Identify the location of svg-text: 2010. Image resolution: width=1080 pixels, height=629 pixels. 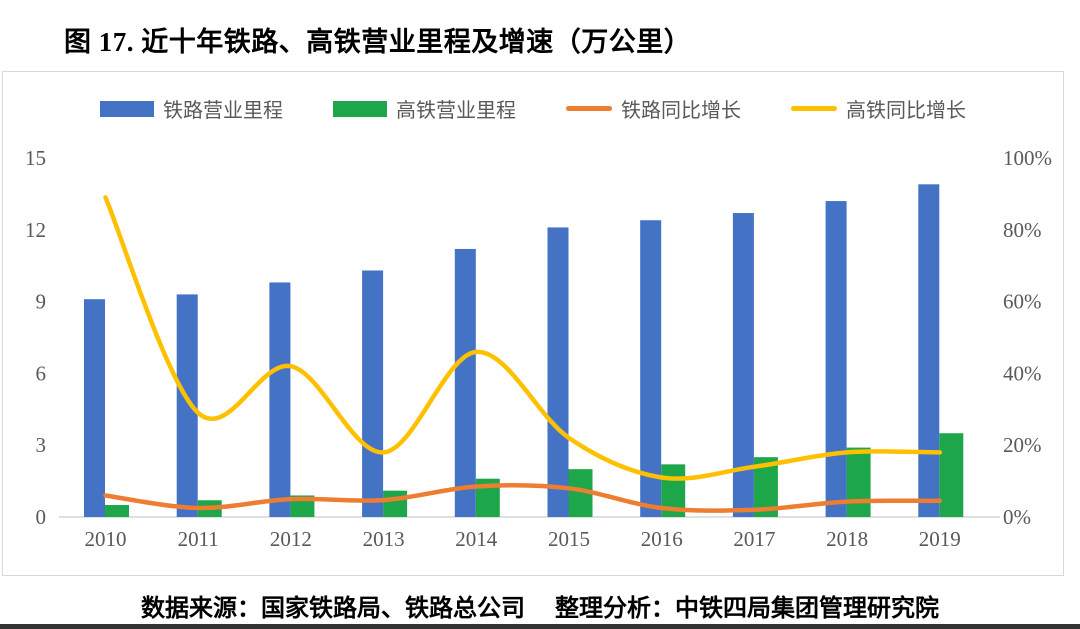
(106, 539).